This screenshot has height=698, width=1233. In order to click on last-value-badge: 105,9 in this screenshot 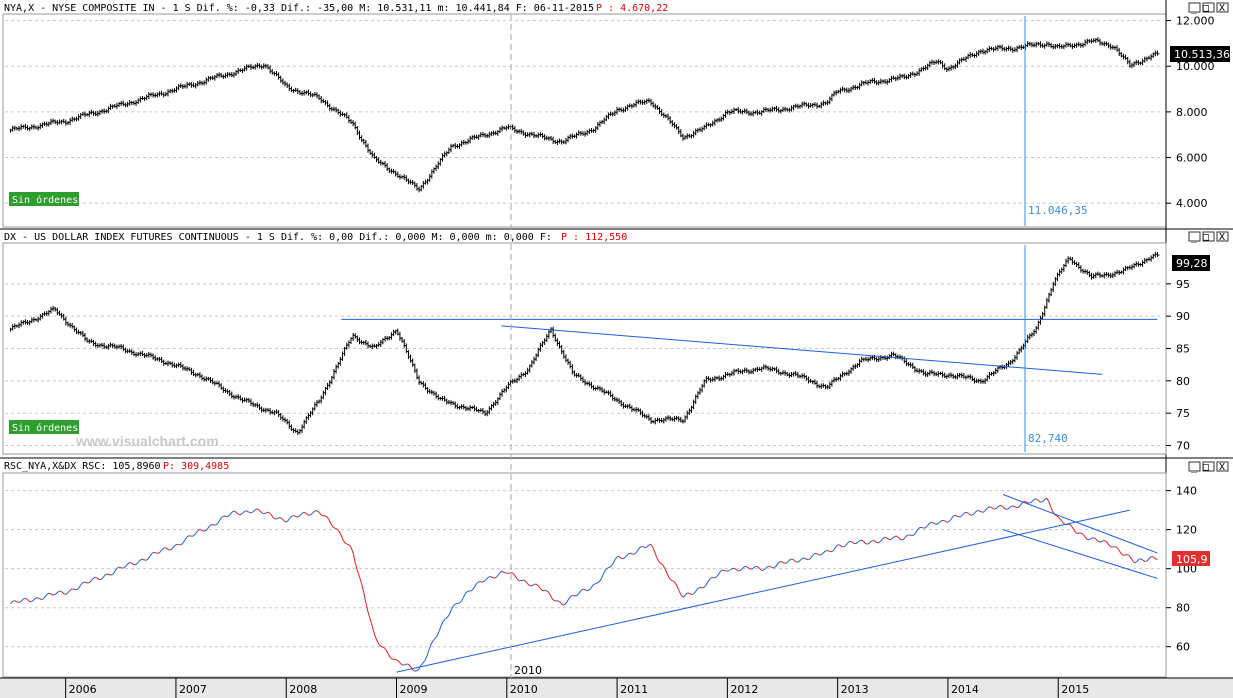, I will do `click(1191, 558)`.